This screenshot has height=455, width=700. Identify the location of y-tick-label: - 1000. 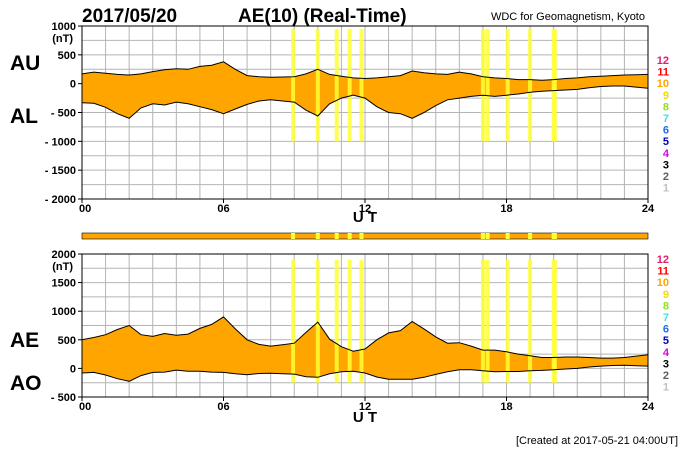
(60, 142).